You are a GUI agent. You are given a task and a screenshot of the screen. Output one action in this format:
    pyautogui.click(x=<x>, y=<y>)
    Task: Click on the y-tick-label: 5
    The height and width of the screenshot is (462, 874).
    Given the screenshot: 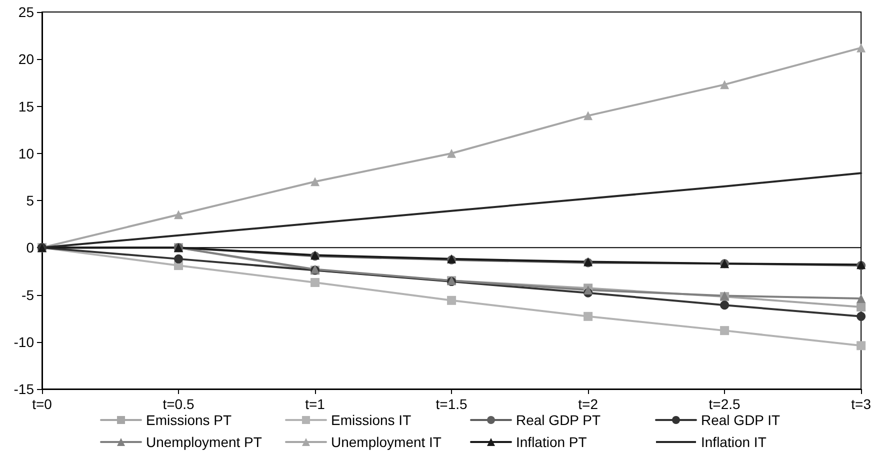 What is the action you would take?
    pyautogui.click(x=30, y=200)
    